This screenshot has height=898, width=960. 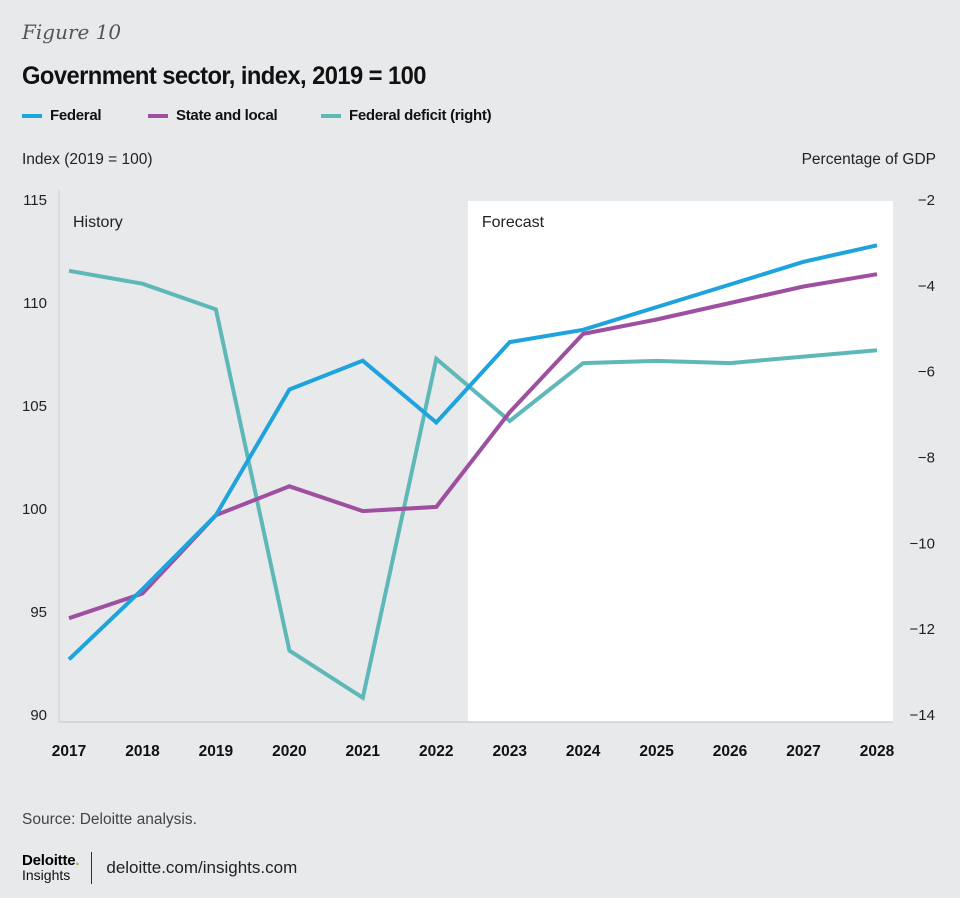 I want to click on x-tick-label: 2021, so click(x=363, y=751).